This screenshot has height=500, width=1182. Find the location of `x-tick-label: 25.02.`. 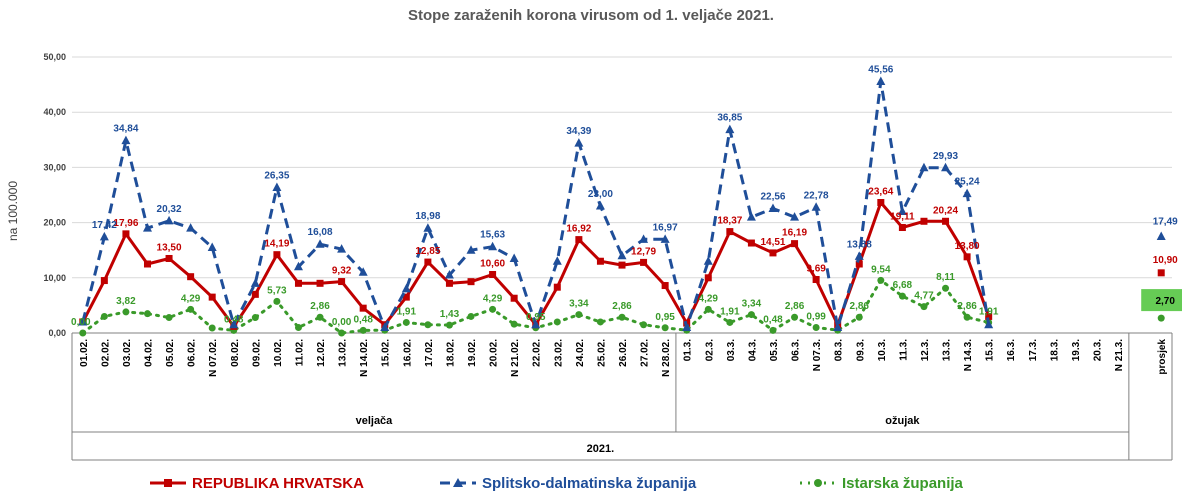

x-tick-label: 25.02. is located at coordinates (601, 353).